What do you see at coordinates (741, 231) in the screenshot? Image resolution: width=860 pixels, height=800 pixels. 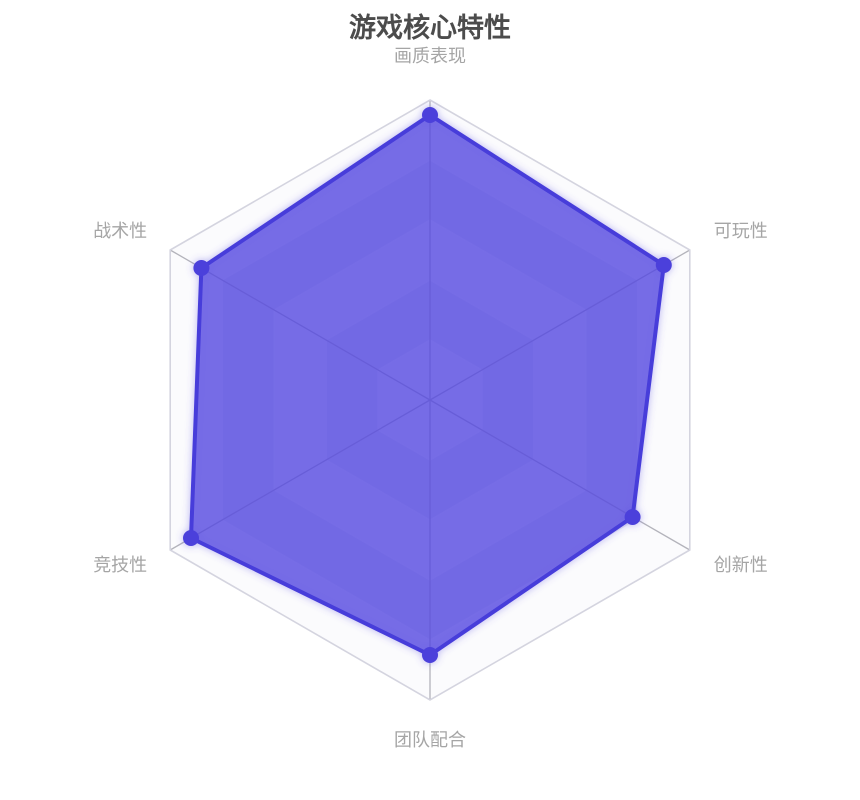 I see `axis-label: 可玩性` at bounding box center [741, 231].